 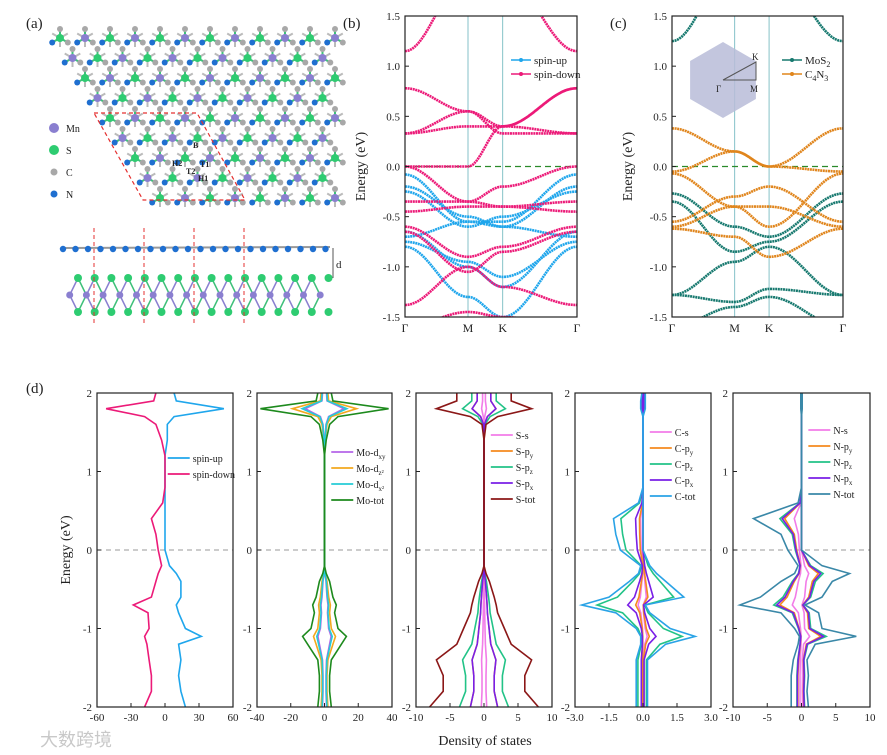 I want to click on dos-curve, so click(x=293, y=550).